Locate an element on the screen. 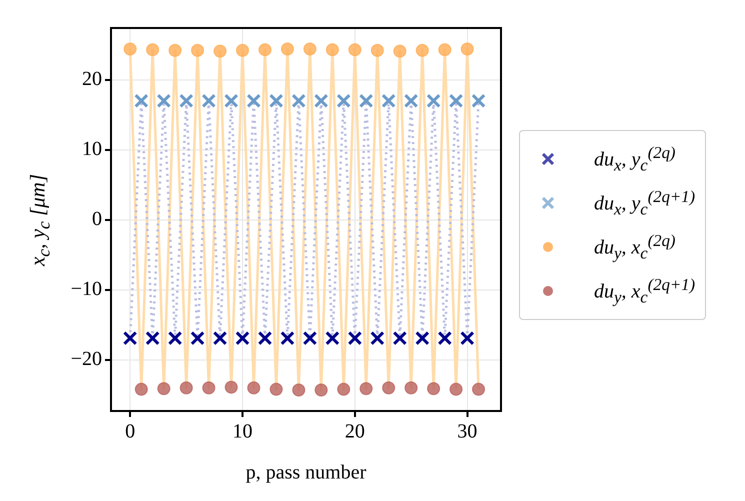  x-tick-label: 0 is located at coordinates (130, 431).